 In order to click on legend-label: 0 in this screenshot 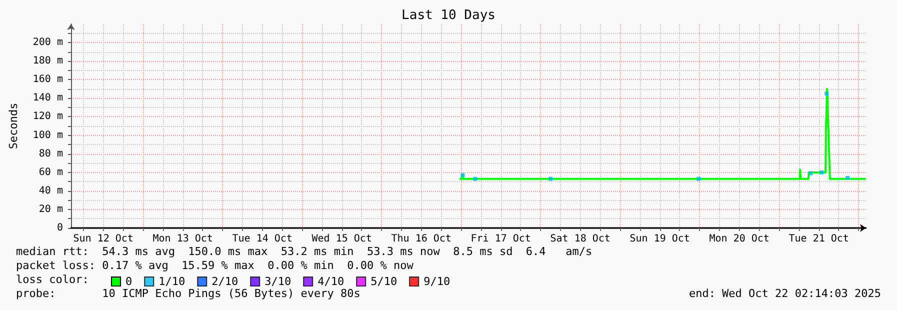, I will do `click(129, 281)`.